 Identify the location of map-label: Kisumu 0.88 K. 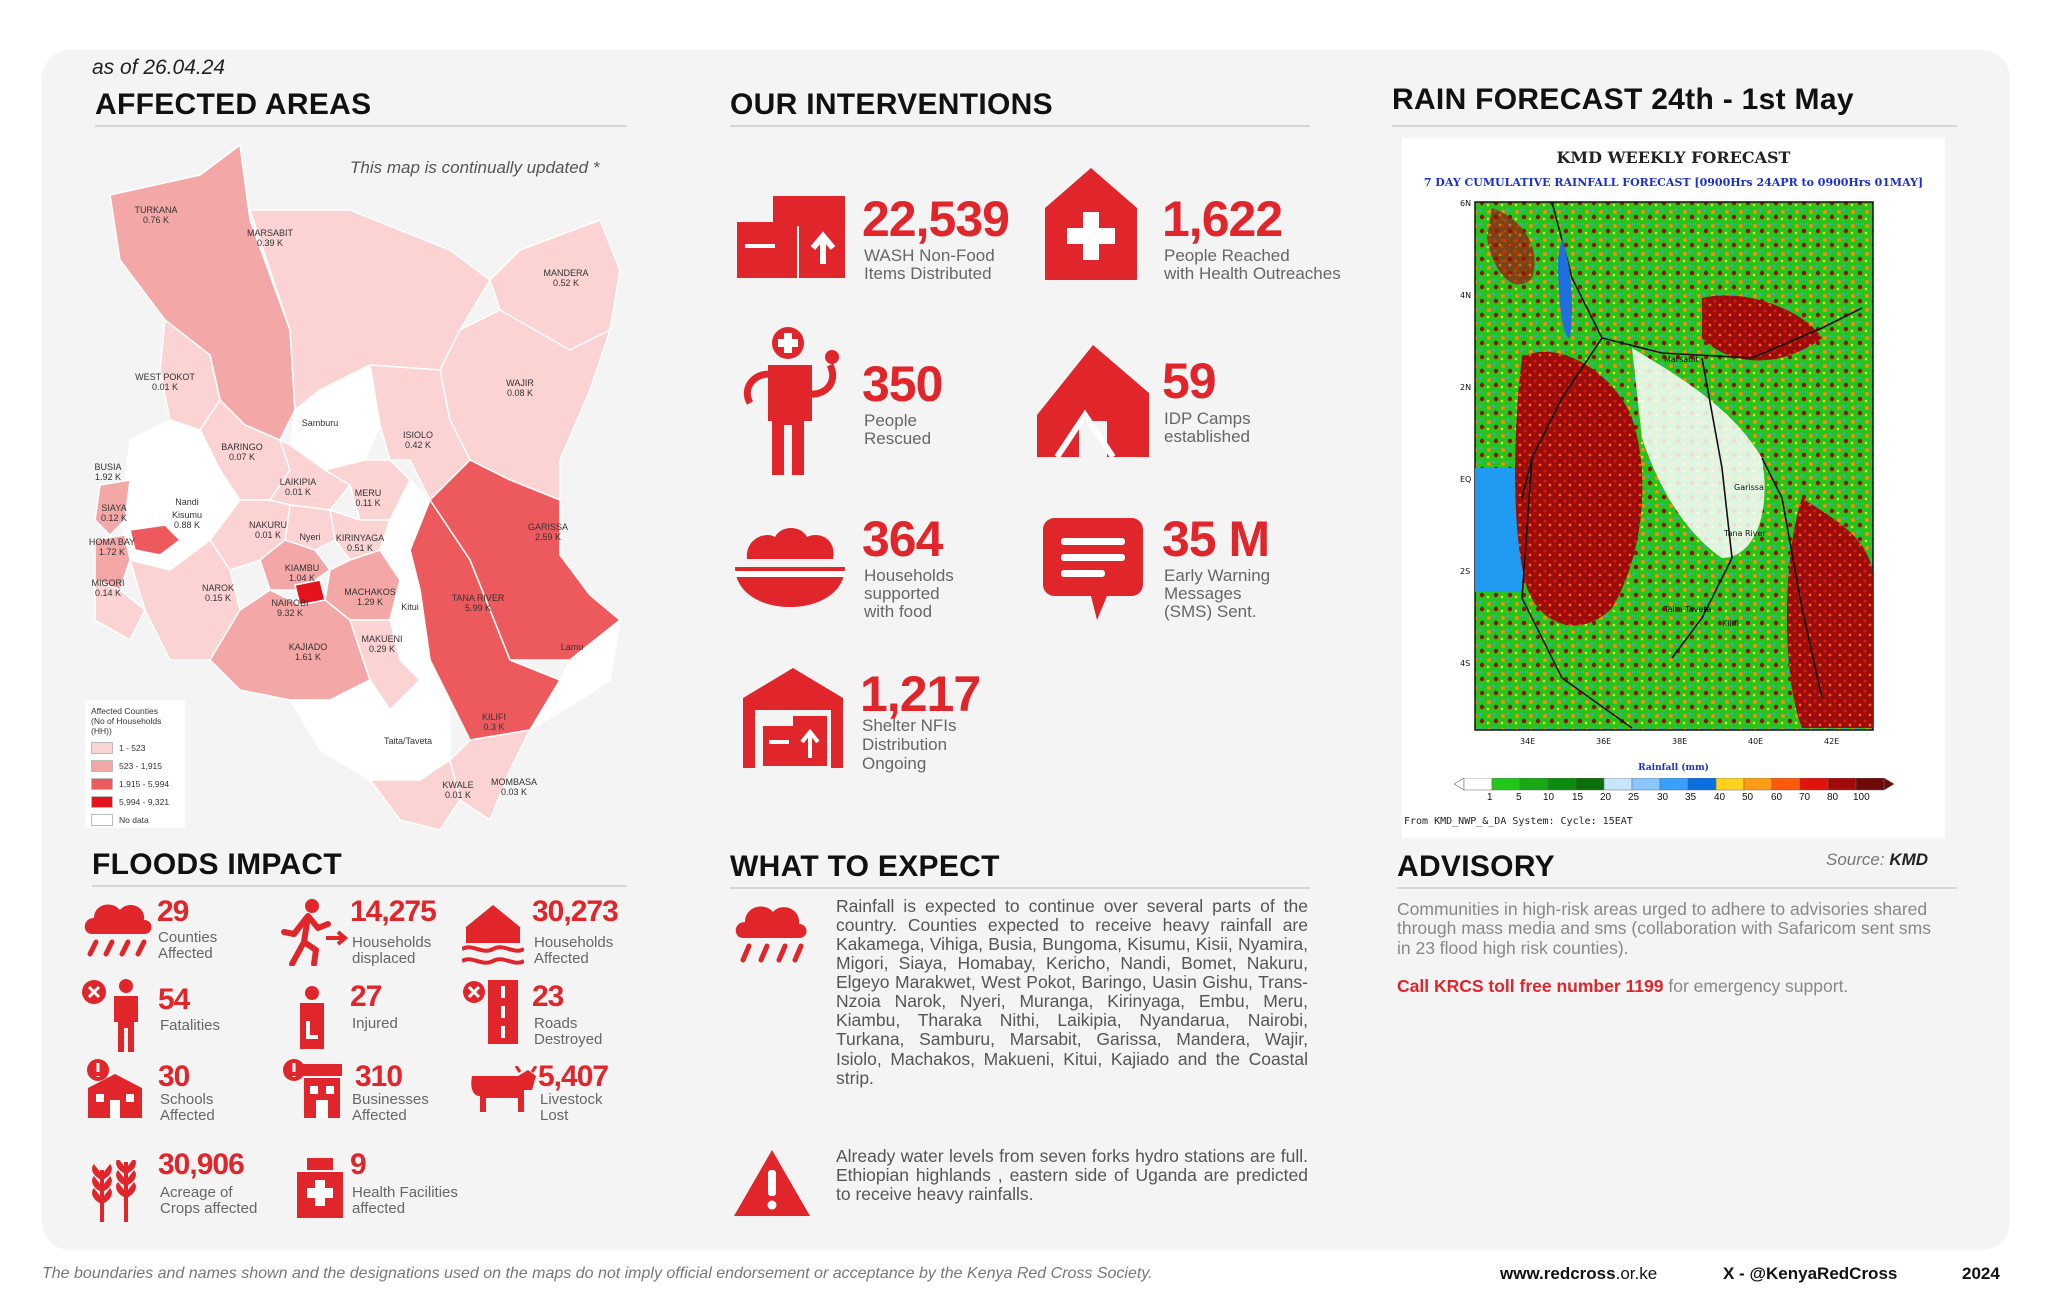
(187, 520).